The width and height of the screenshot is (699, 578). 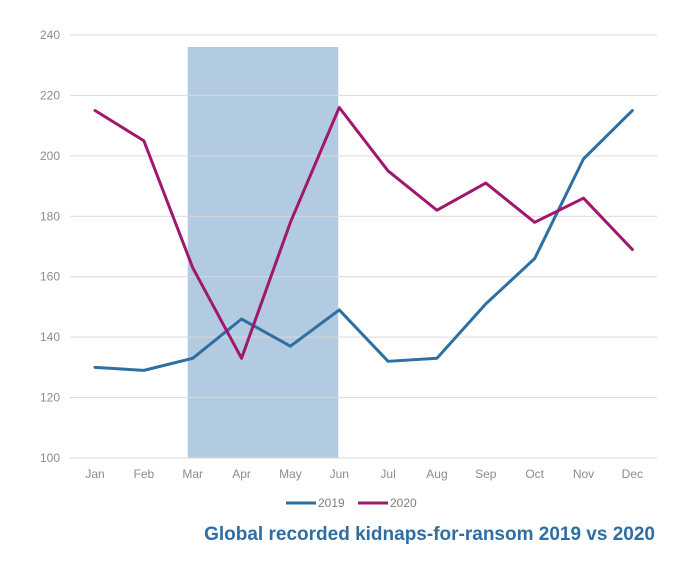 What do you see at coordinates (339, 474) in the screenshot?
I see `x-tick-label: Jun` at bounding box center [339, 474].